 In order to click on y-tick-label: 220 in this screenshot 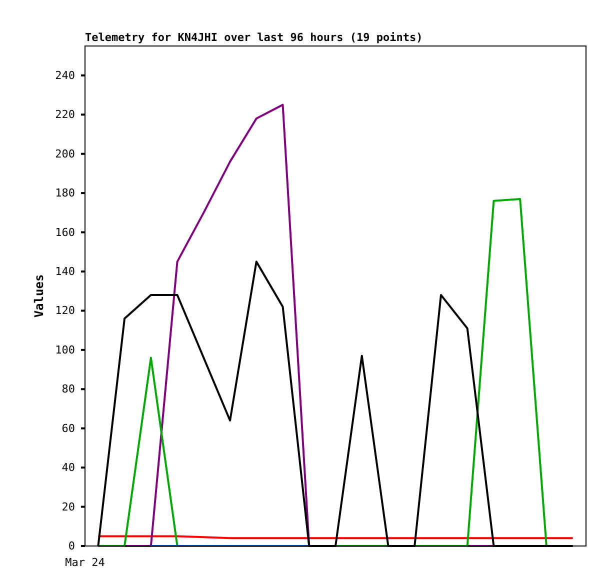, I will do `click(65, 115)`.